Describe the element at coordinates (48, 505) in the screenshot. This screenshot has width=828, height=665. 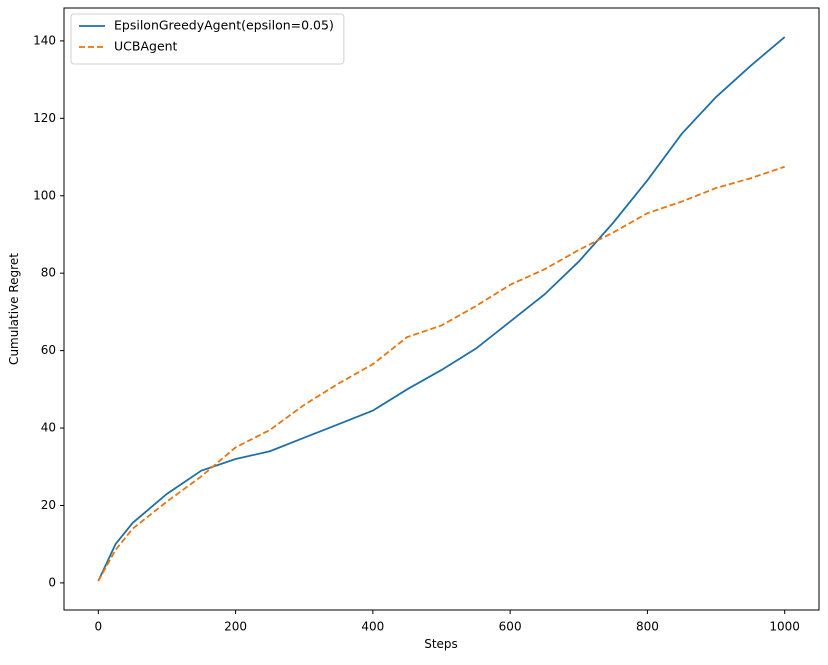
I see `y-tick-label: 20` at that location.